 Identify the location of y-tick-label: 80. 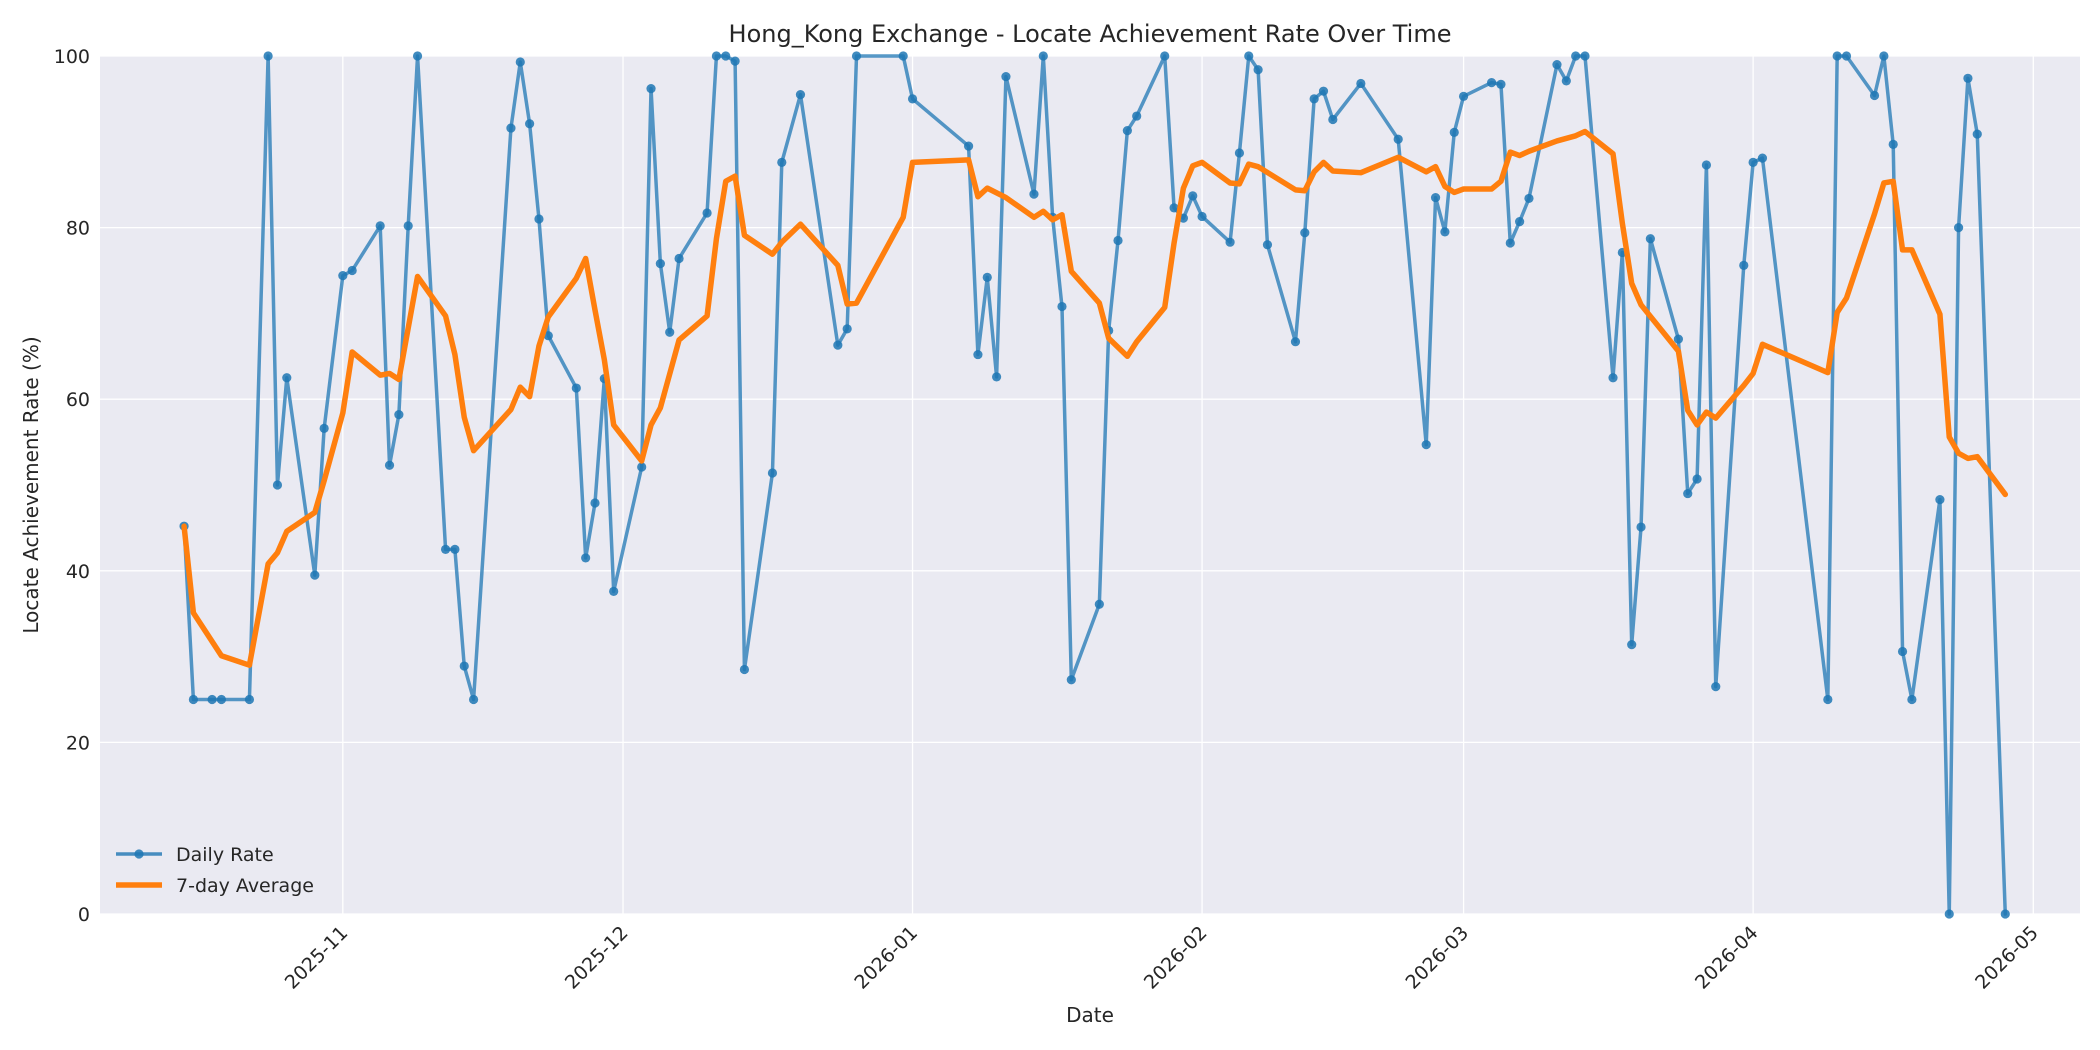
(78, 229).